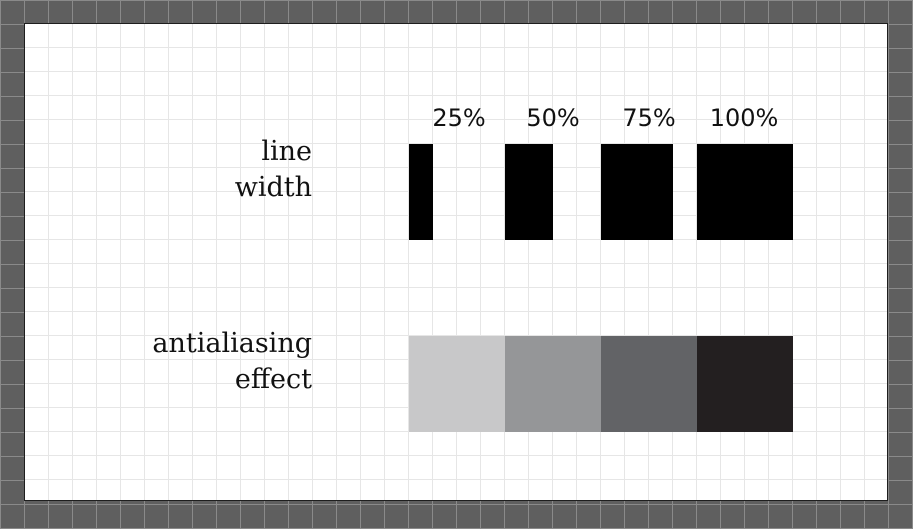  What do you see at coordinates (232, 343) in the screenshot?
I see `row-label-antialiasing-line1: antialiasing` at bounding box center [232, 343].